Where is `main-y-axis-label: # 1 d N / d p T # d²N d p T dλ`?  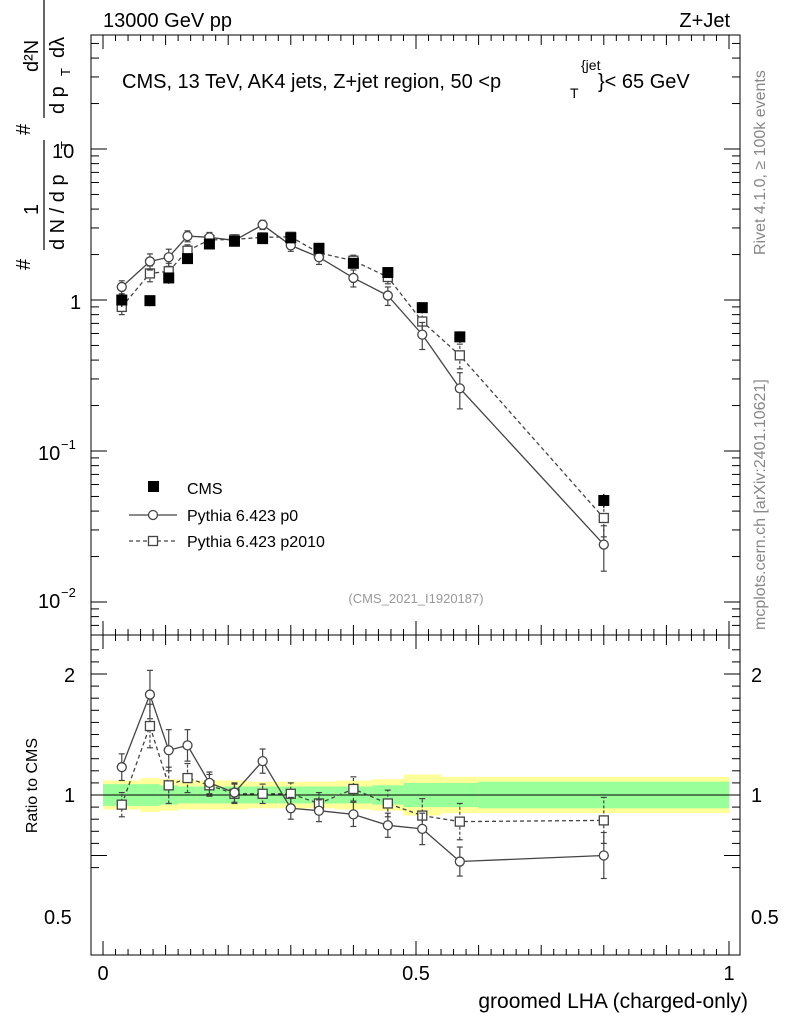
main-y-axis-label: # 1 d N / d p T # d²N d p T dλ is located at coordinates (43, 135).